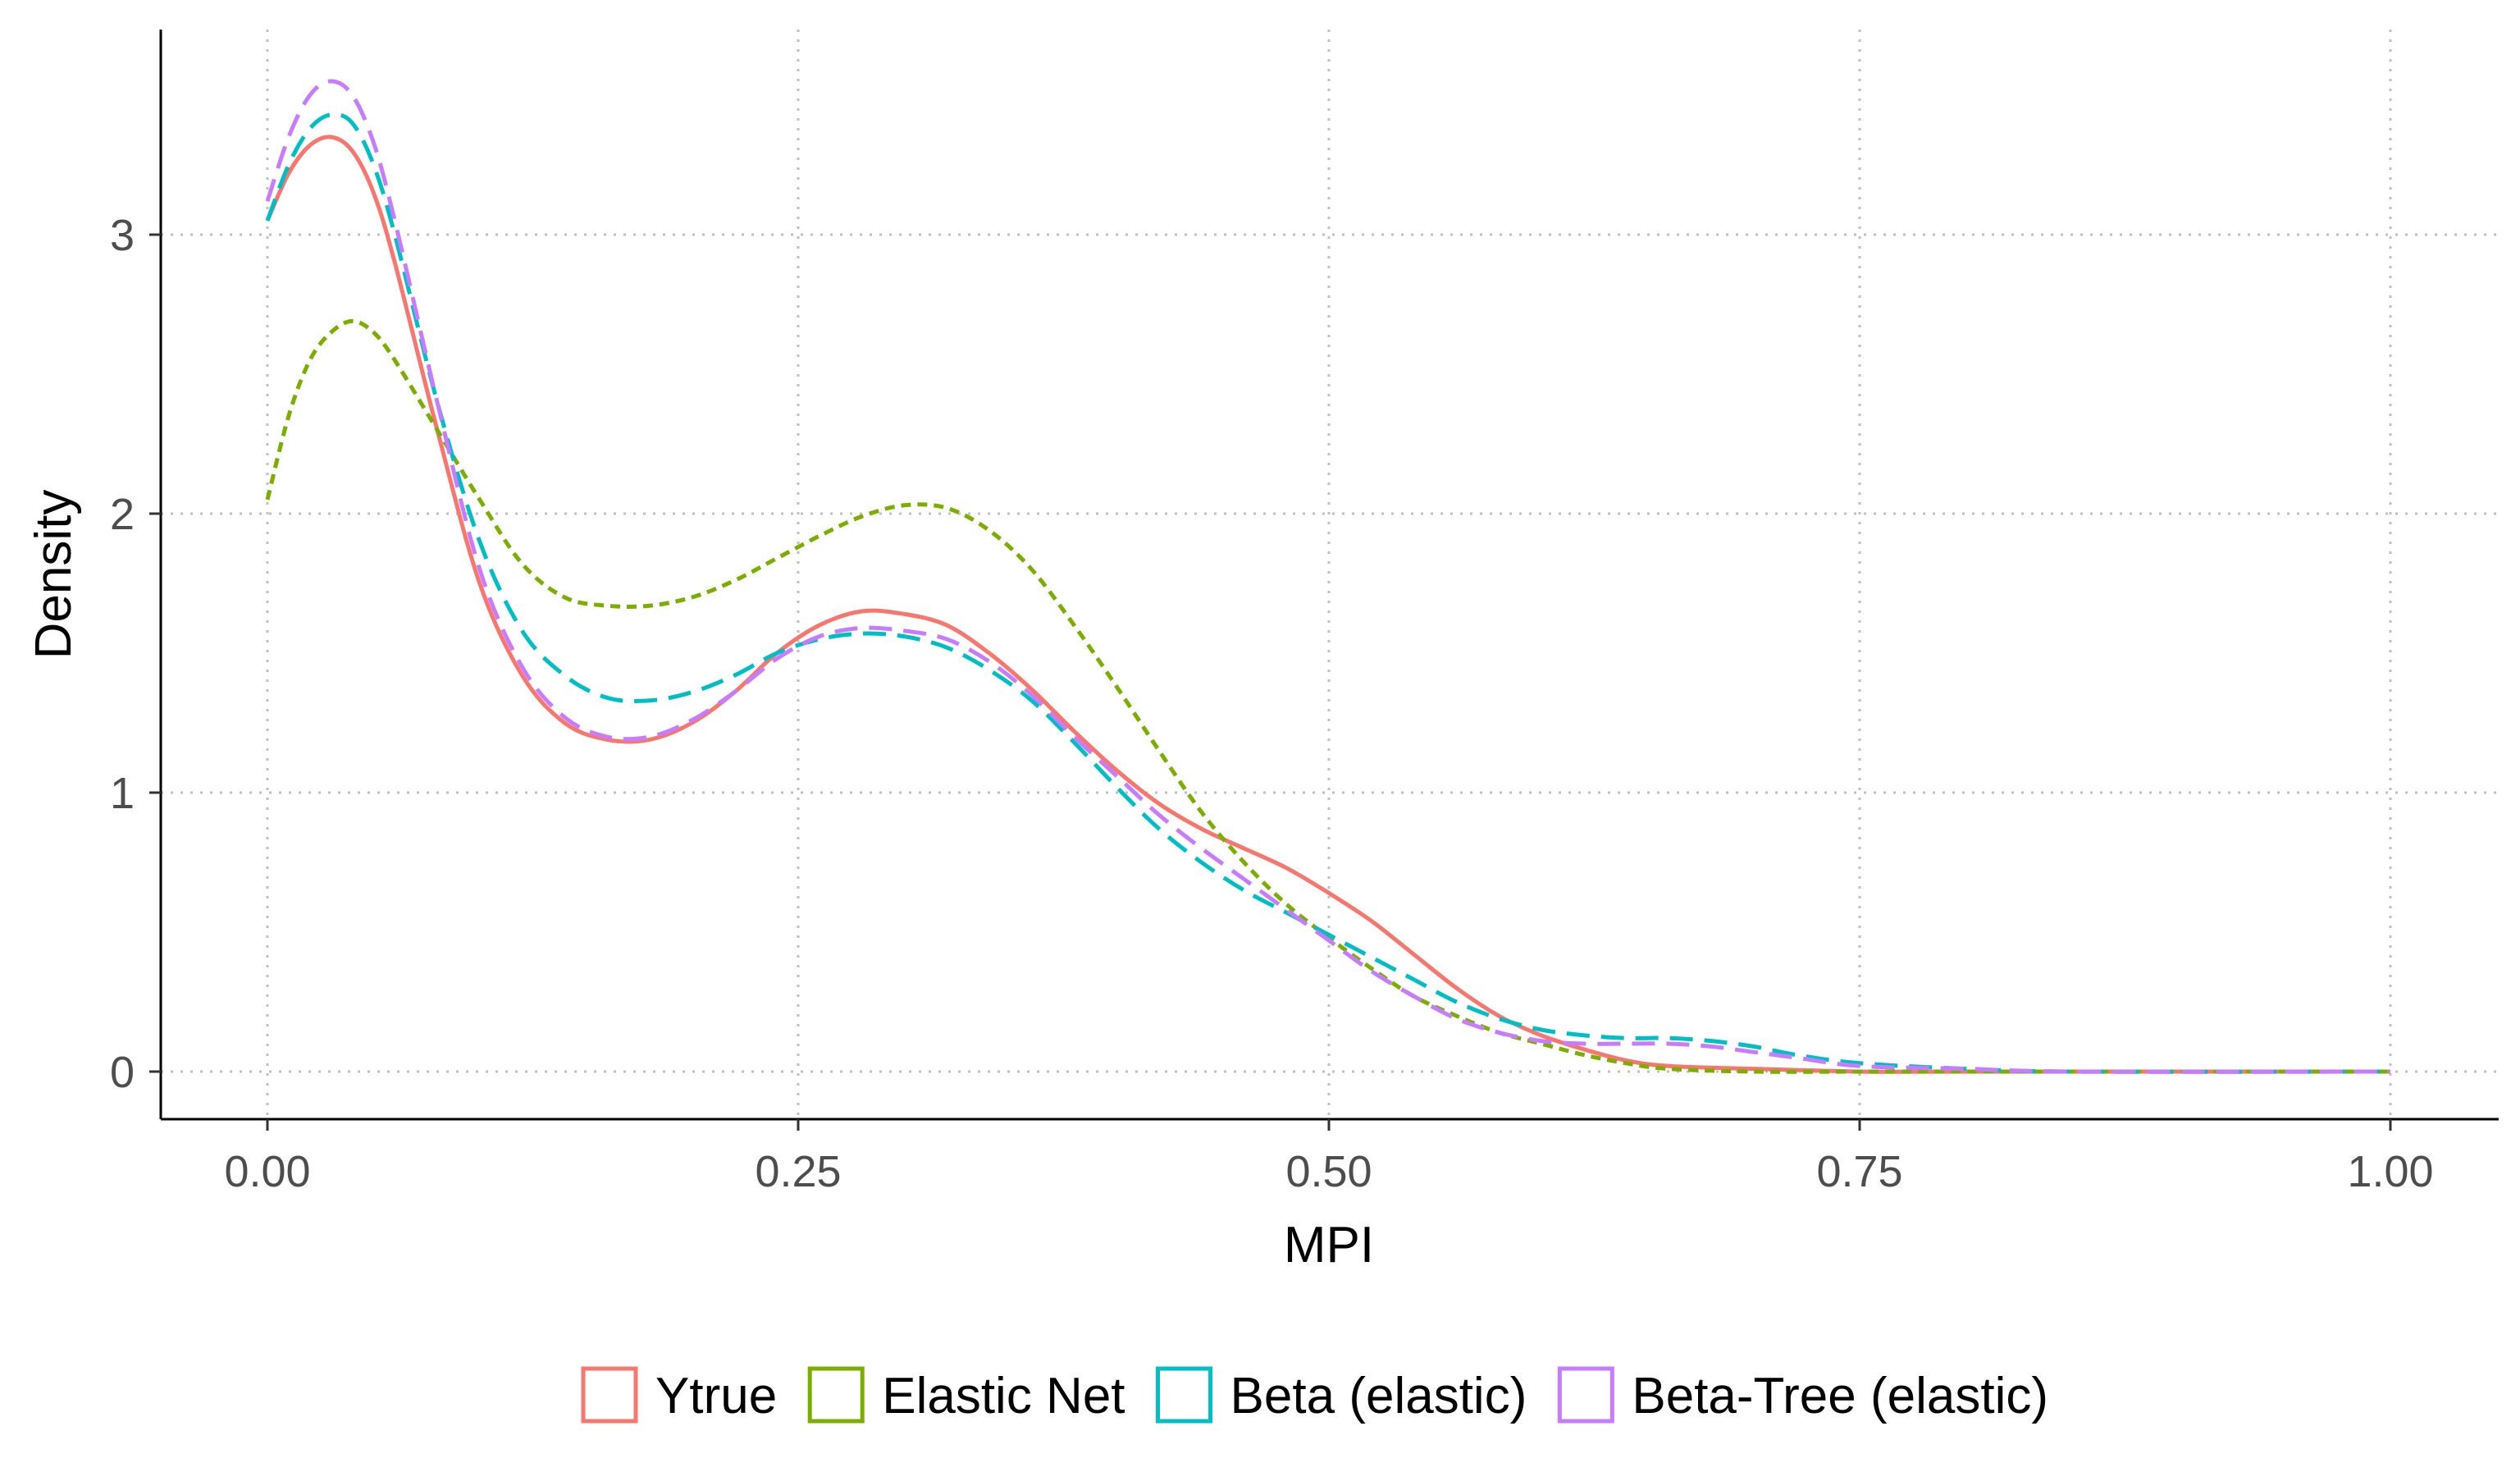 This screenshot has height=1472, width=2520. Describe the element at coordinates (1004, 1396) in the screenshot. I see `legend-label-elastic-net: Elastic Net` at that location.